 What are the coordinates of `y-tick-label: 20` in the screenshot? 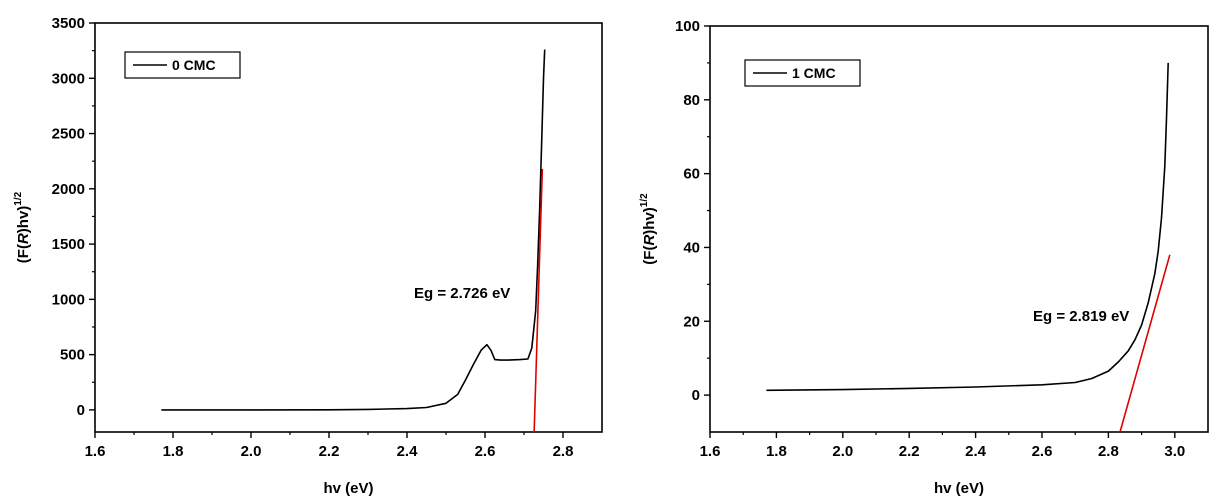 It's located at (691, 321).